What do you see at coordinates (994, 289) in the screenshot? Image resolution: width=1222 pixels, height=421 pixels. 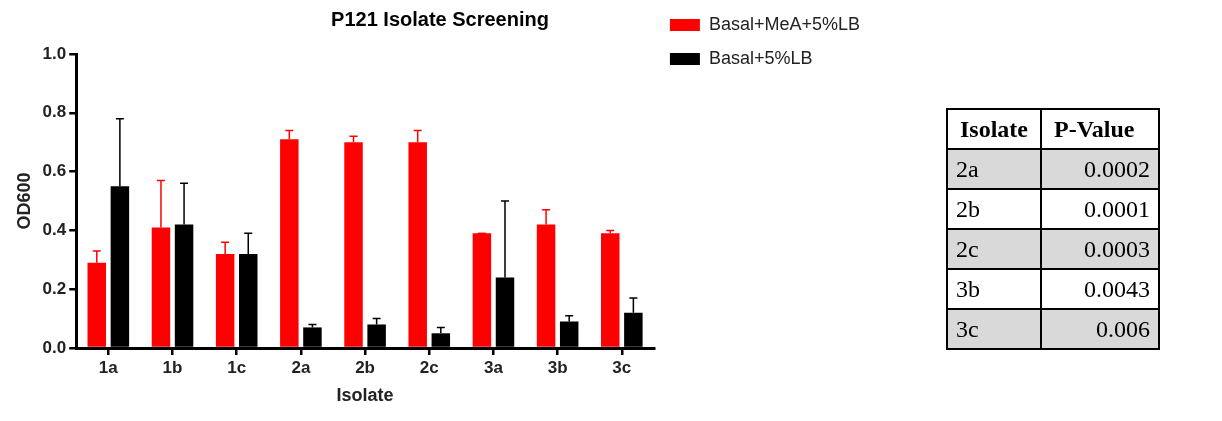 I see `category-label: 3b` at bounding box center [994, 289].